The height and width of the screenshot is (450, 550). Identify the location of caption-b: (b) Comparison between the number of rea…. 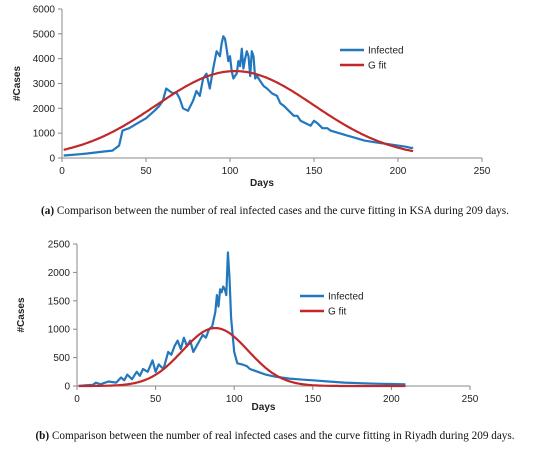
(275, 436).